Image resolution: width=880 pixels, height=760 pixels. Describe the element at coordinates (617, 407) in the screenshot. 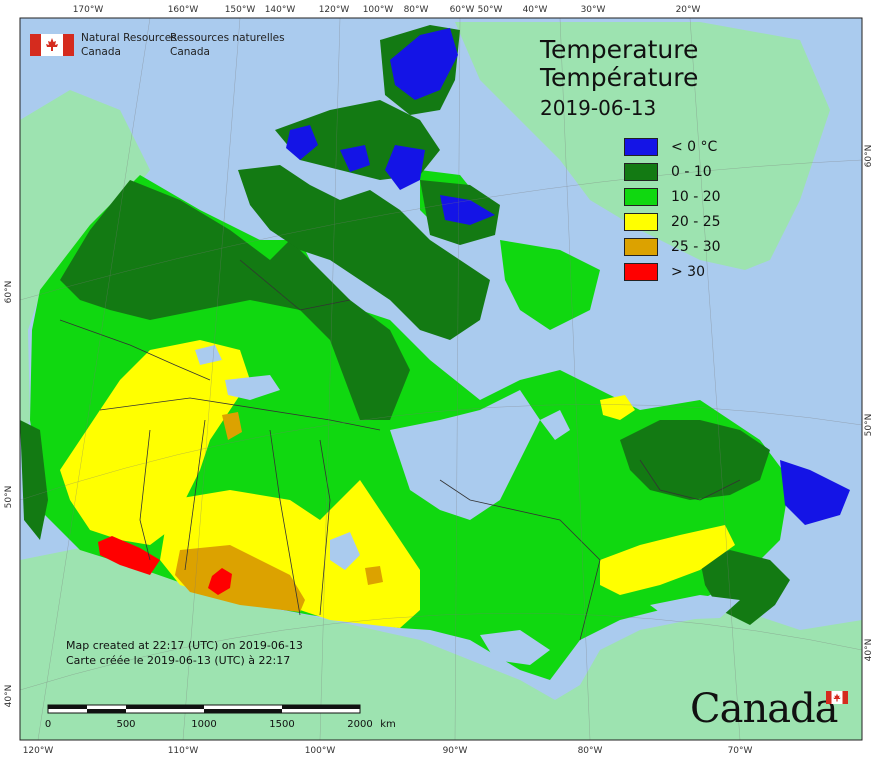

I see `region-20-25-ungava` at that location.